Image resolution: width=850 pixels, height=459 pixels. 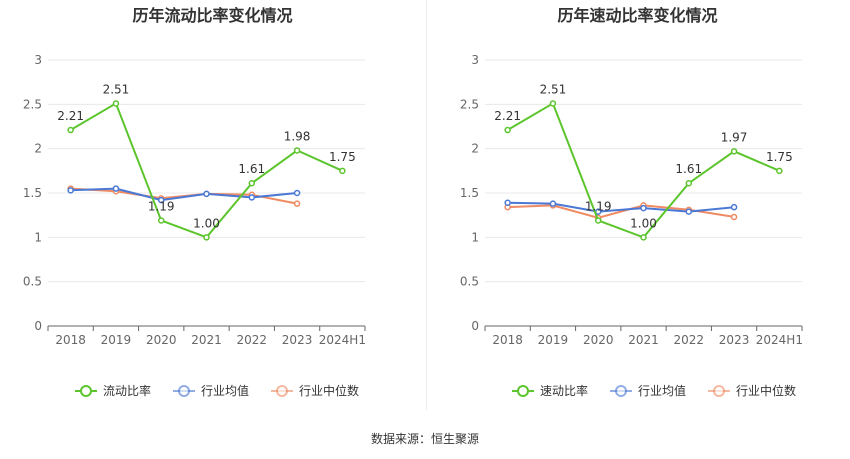 I want to click on legend-label: 速动比率, so click(x=564, y=390).